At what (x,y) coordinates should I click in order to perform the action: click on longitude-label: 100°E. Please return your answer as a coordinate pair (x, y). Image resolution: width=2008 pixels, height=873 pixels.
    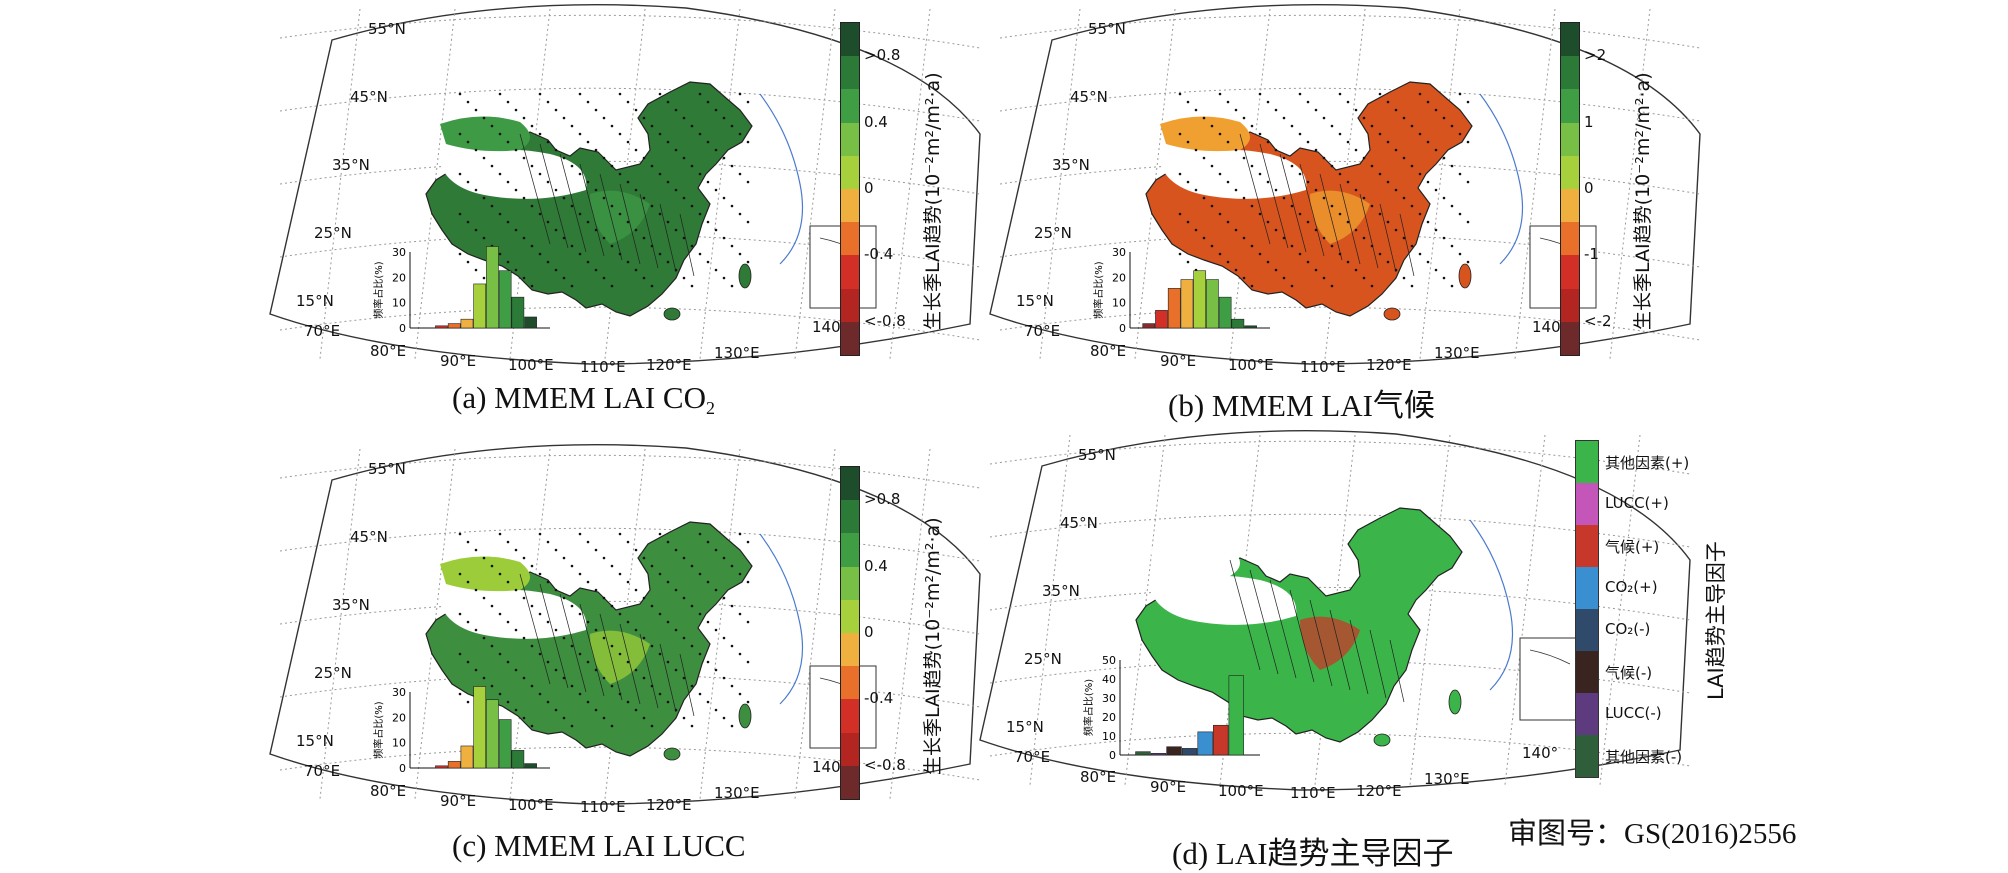
    Looking at the image, I should click on (1251, 365).